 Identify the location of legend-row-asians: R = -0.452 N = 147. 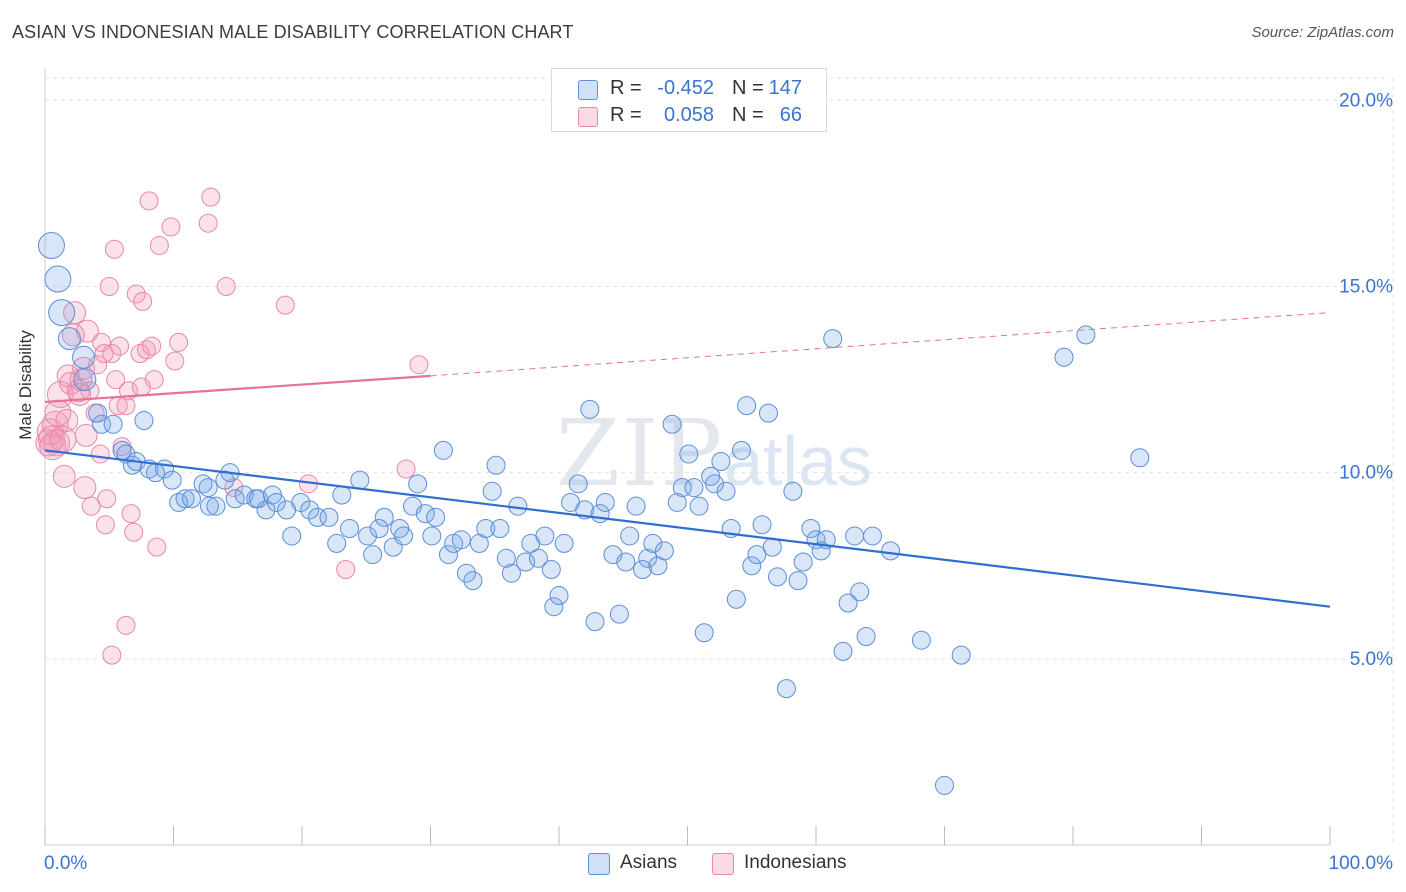
(689, 91).